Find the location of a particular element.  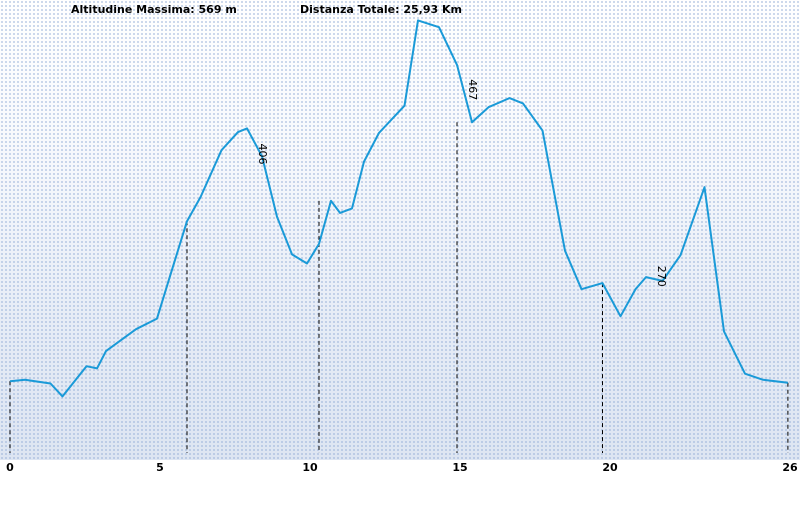

x-tick-label: 26 is located at coordinates (790, 467).